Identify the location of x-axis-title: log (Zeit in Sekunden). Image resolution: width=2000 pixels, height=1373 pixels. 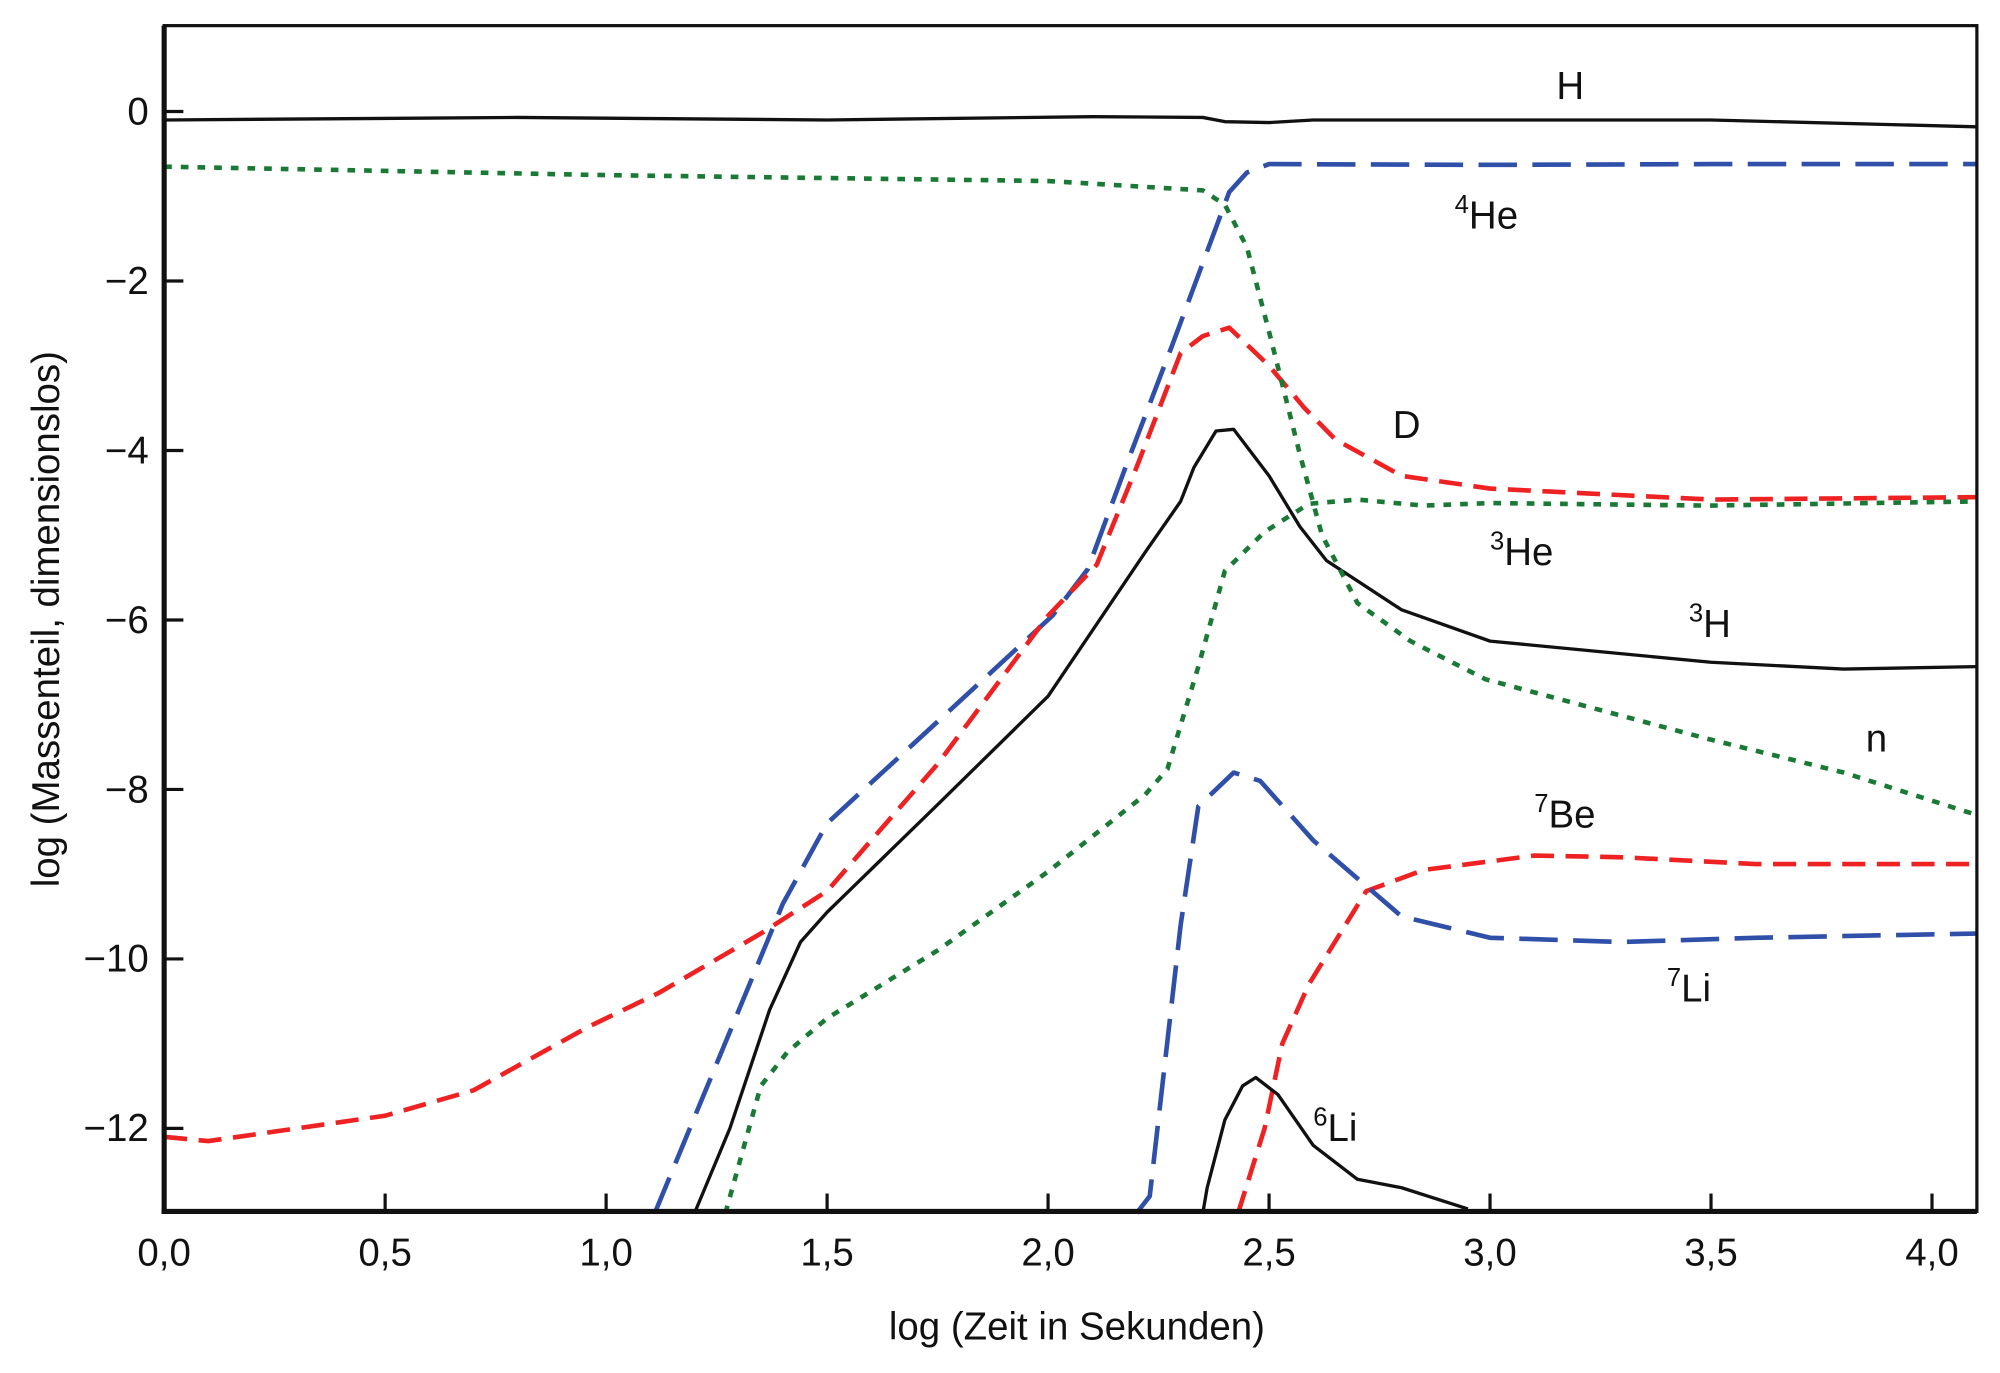
(1077, 1327).